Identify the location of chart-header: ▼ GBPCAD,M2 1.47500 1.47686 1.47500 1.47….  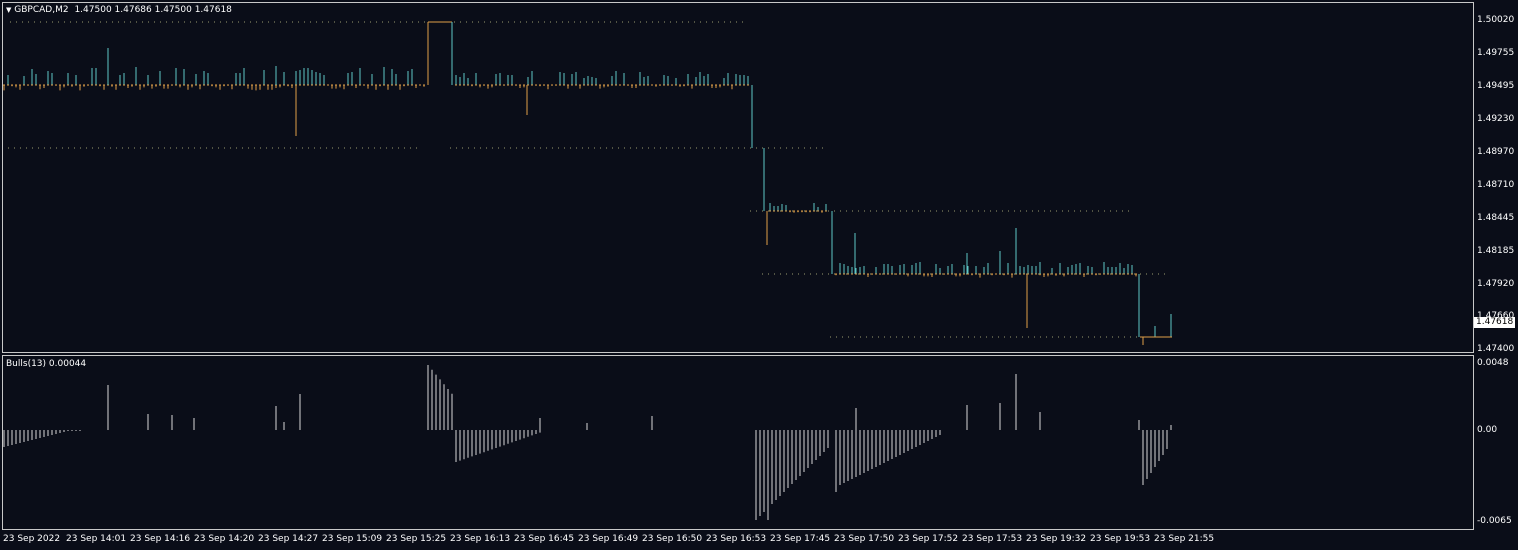
(119, 10).